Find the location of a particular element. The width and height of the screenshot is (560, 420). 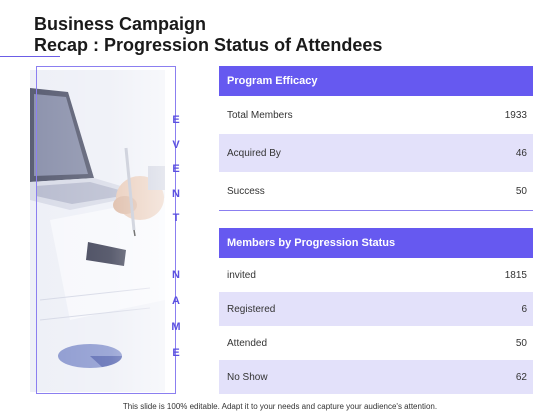

row-value: 62 is located at coordinates (521, 377).